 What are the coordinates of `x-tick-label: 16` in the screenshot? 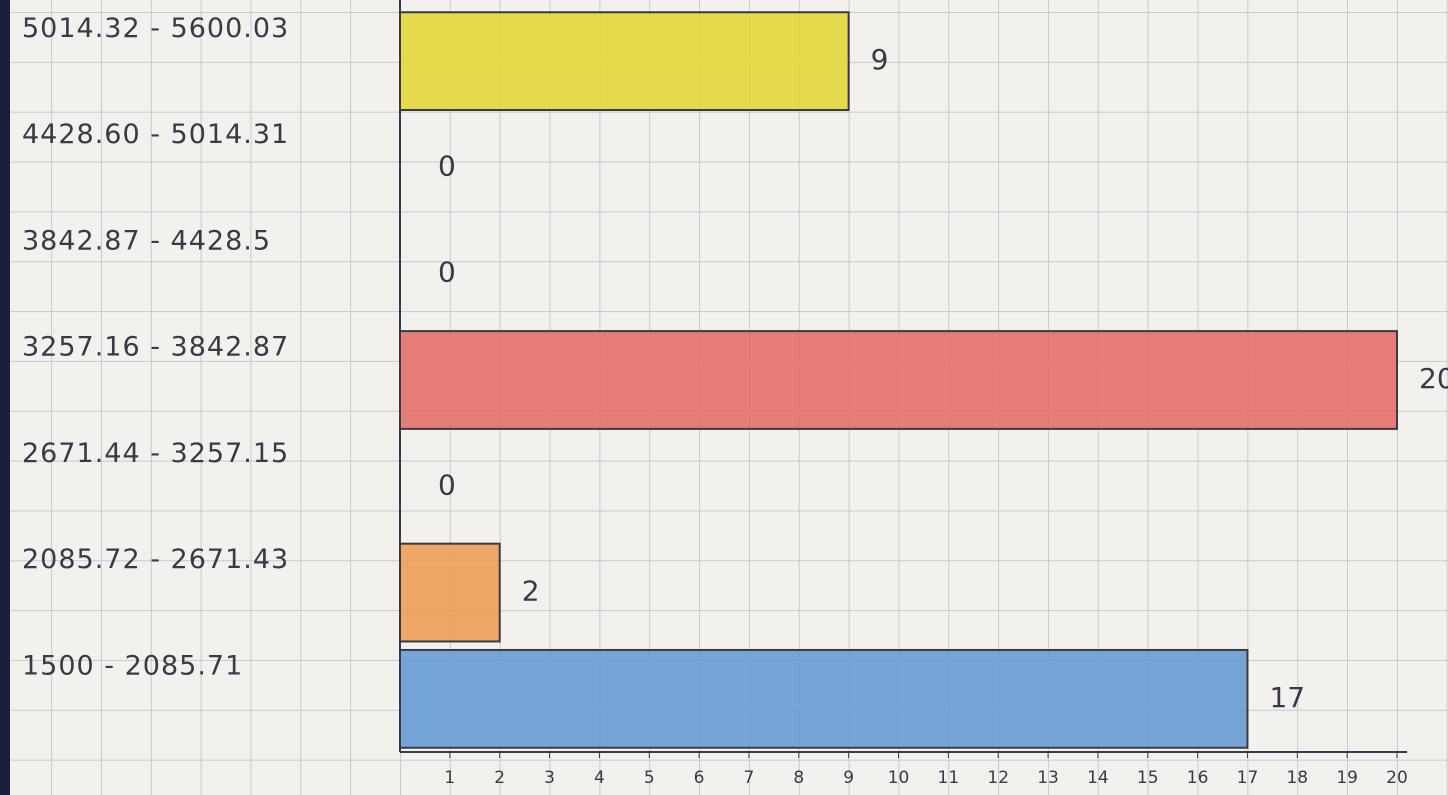 It's located at (1198, 778).